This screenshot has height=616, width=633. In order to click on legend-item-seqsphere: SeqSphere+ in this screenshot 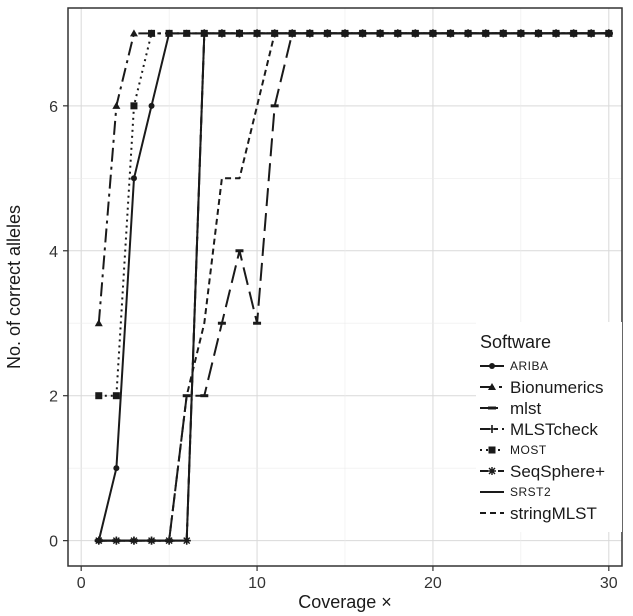, I will do `click(542, 471)`.